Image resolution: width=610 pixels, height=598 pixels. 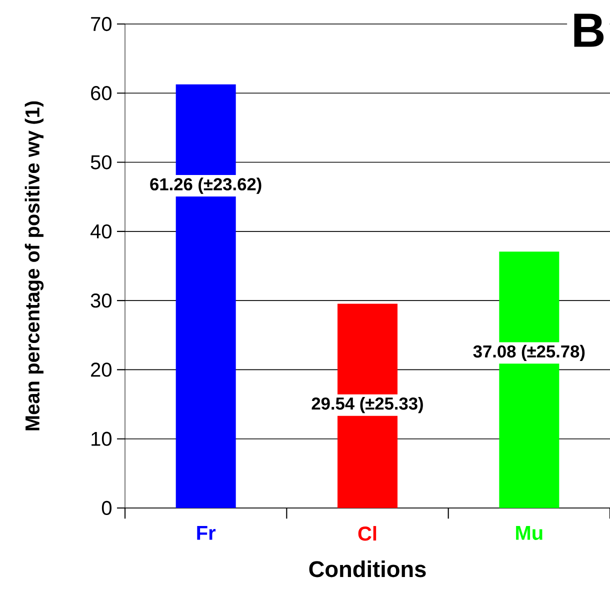 I want to click on data-label: 61.26 (±23.62), so click(x=206, y=186).